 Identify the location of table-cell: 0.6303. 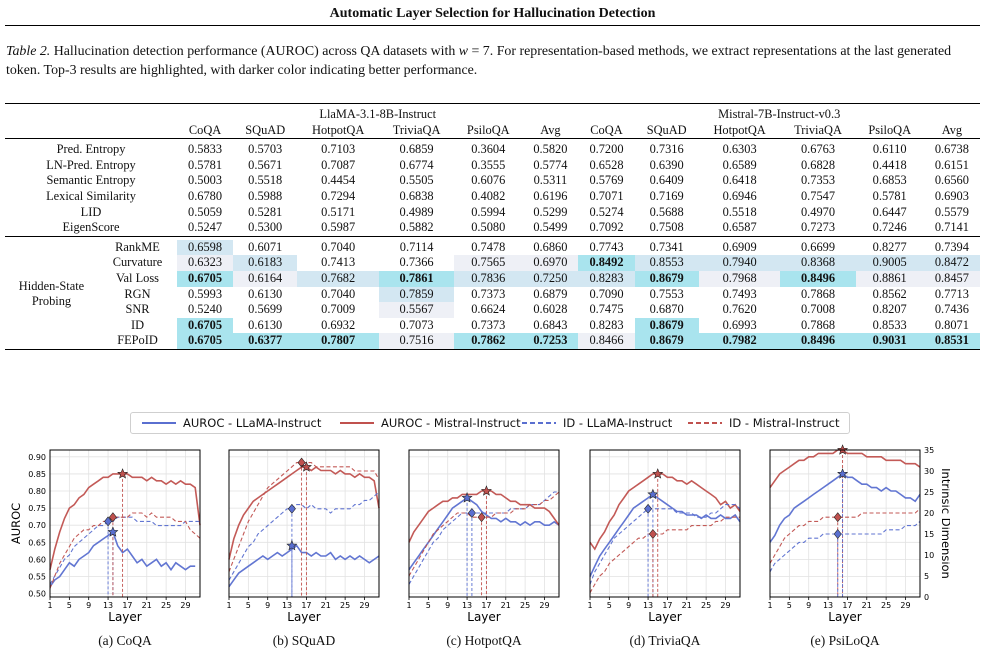
(739, 149).